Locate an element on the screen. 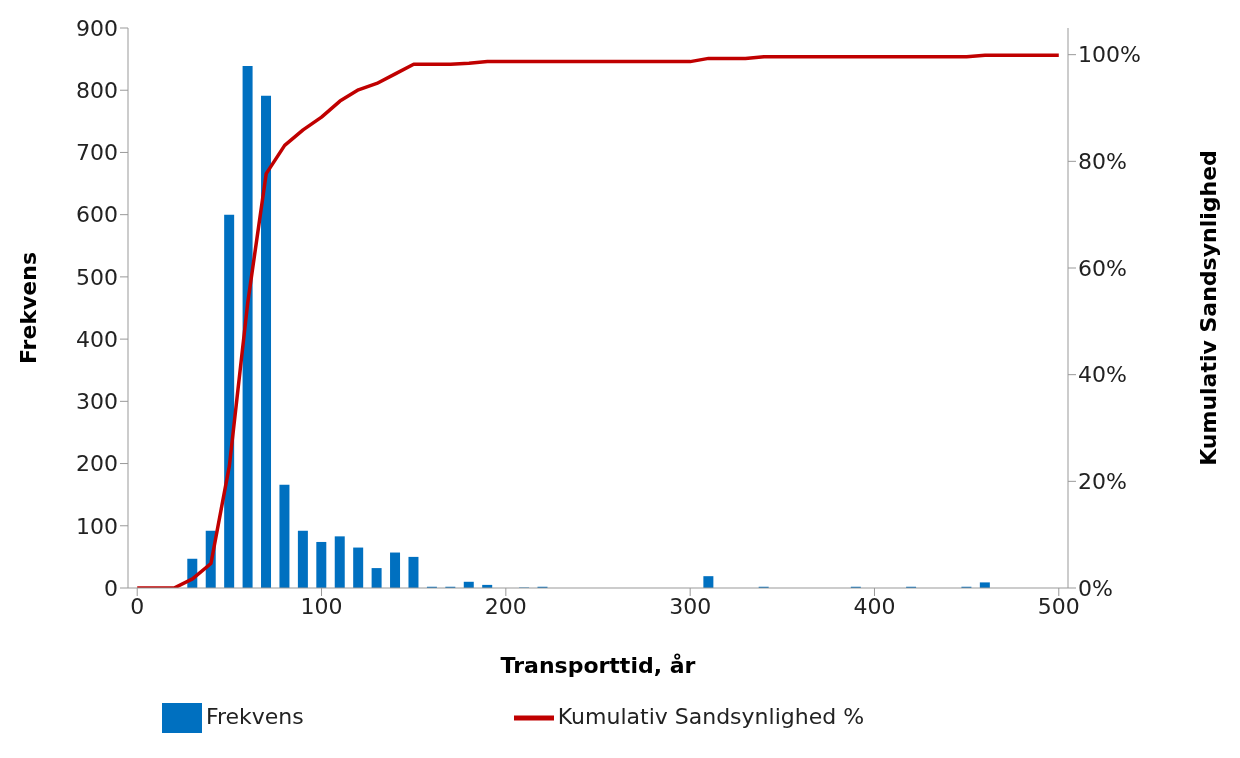  x-tick-label: 200 is located at coordinates (505, 606).